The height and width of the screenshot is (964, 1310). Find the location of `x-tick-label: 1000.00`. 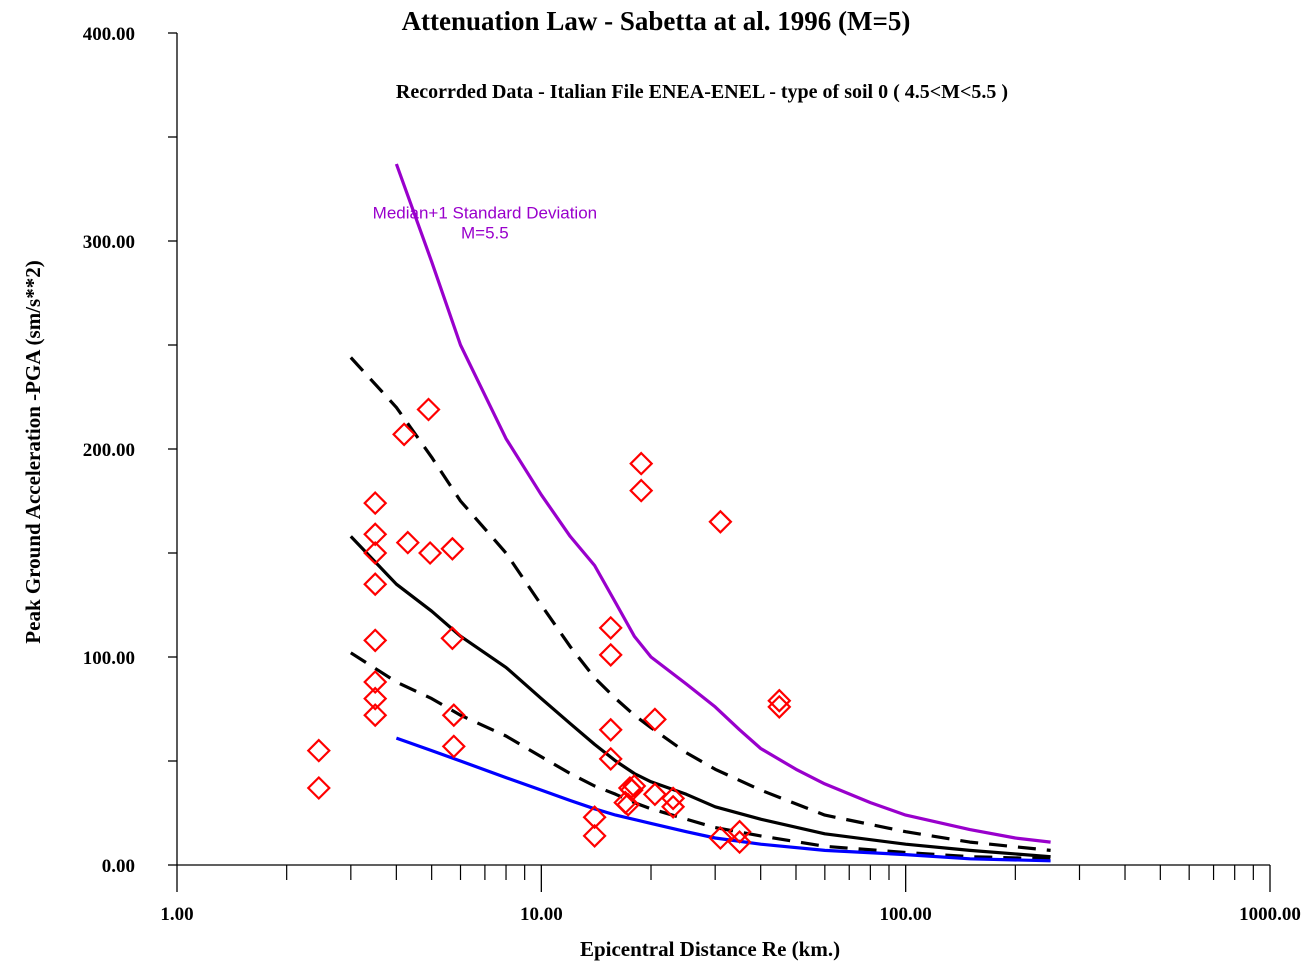

x-tick-label: 1000.00 is located at coordinates (1270, 914).